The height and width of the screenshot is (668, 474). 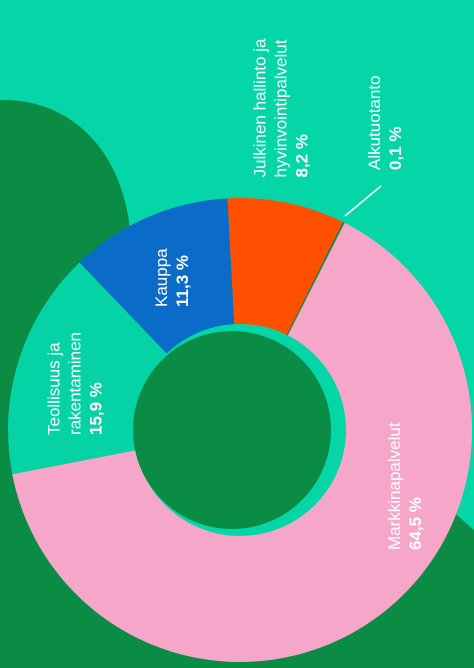 What do you see at coordinates (394, 486) in the screenshot?
I see `category-label: Markkinapalvelut` at bounding box center [394, 486].